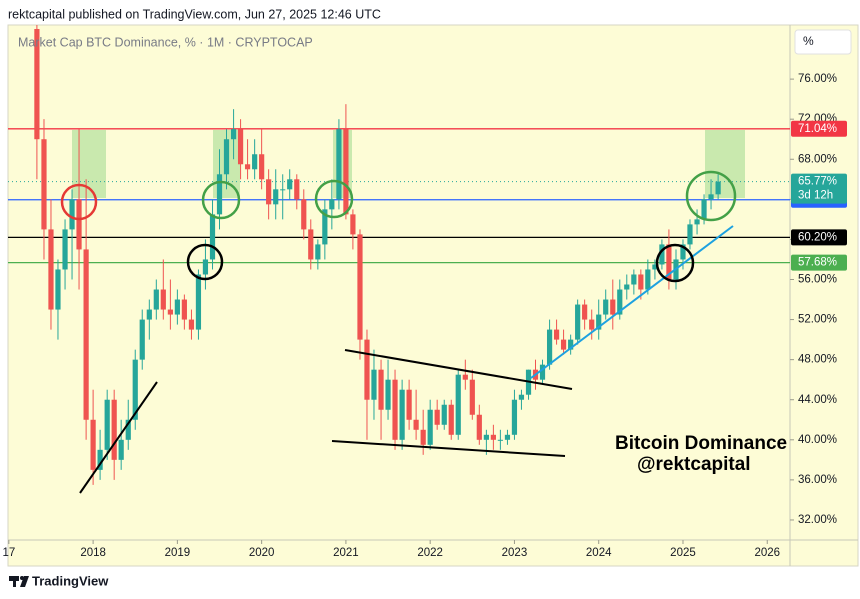  I want to click on level-label: 57.68%, so click(817, 263).